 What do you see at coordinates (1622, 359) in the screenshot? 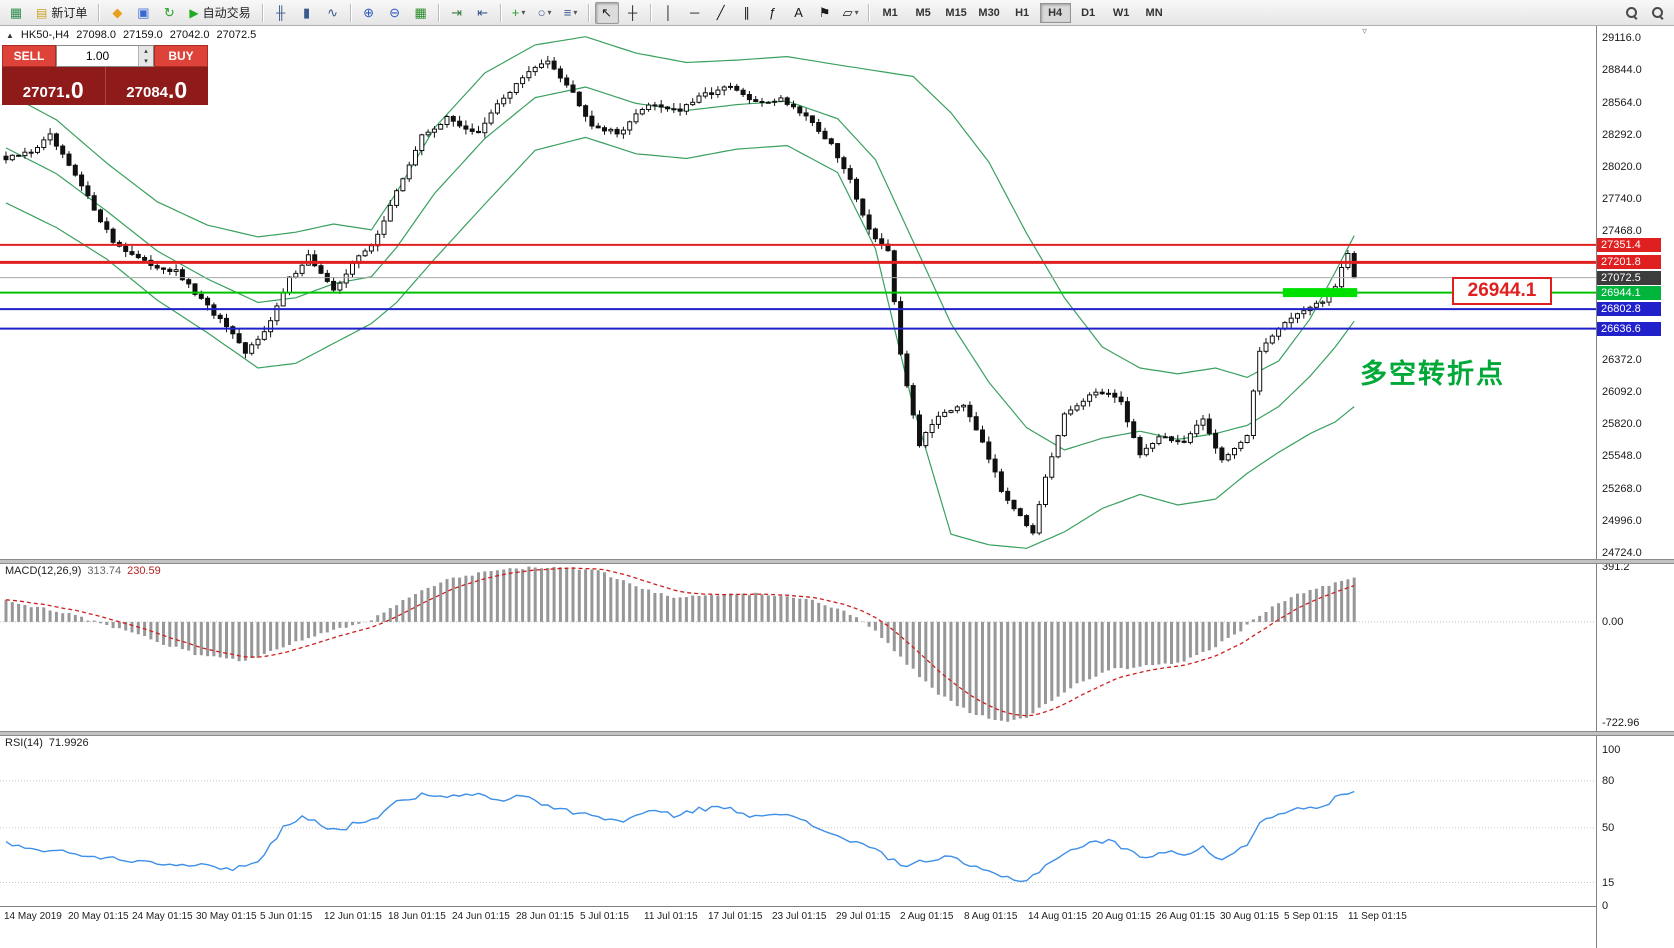
I see `axis-tick-label: 26372.0` at bounding box center [1622, 359].